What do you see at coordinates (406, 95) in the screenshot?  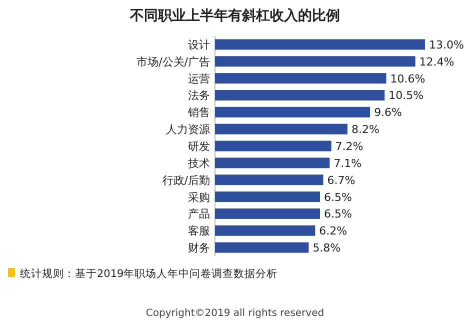 I see `data-label: 10.5%` at bounding box center [406, 95].